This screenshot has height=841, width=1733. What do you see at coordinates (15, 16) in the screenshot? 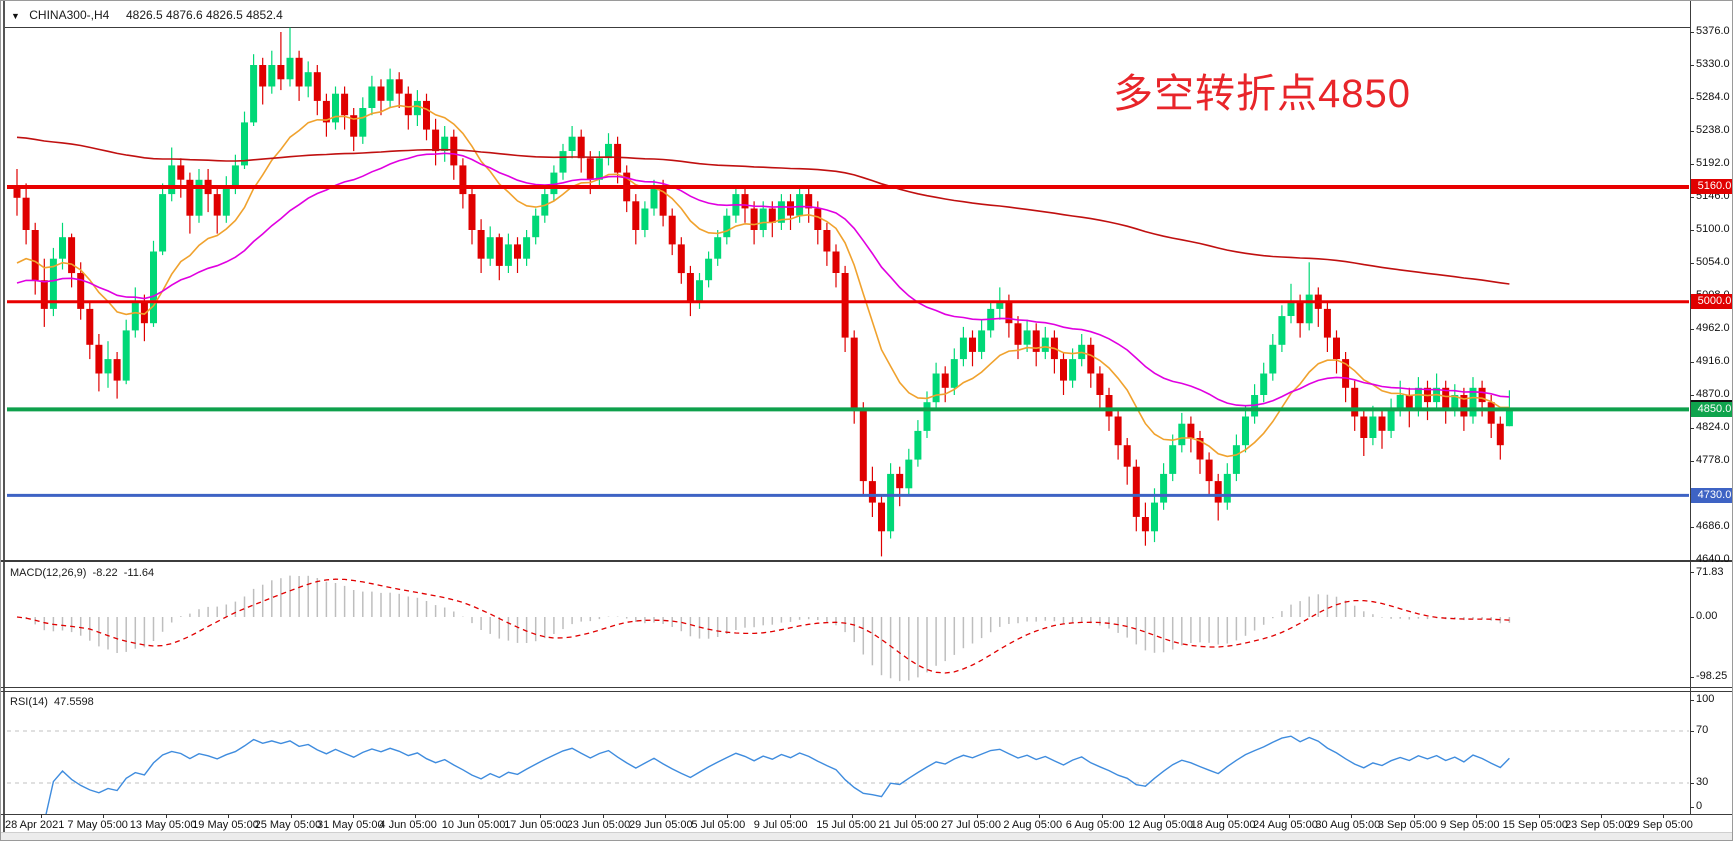
I see `symbol-dropdown-icon: ▼` at bounding box center [15, 16].